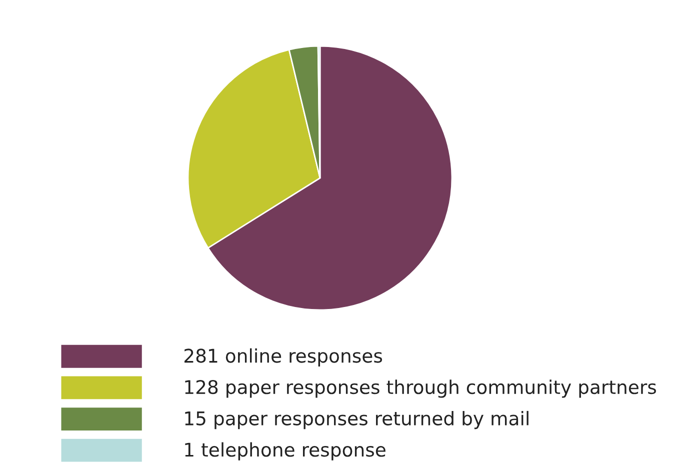 This screenshot has height=473, width=677. What do you see at coordinates (420, 389) in the screenshot?
I see `legend-label: 128 paper responses through community partners` at bounding box center [420, 389].